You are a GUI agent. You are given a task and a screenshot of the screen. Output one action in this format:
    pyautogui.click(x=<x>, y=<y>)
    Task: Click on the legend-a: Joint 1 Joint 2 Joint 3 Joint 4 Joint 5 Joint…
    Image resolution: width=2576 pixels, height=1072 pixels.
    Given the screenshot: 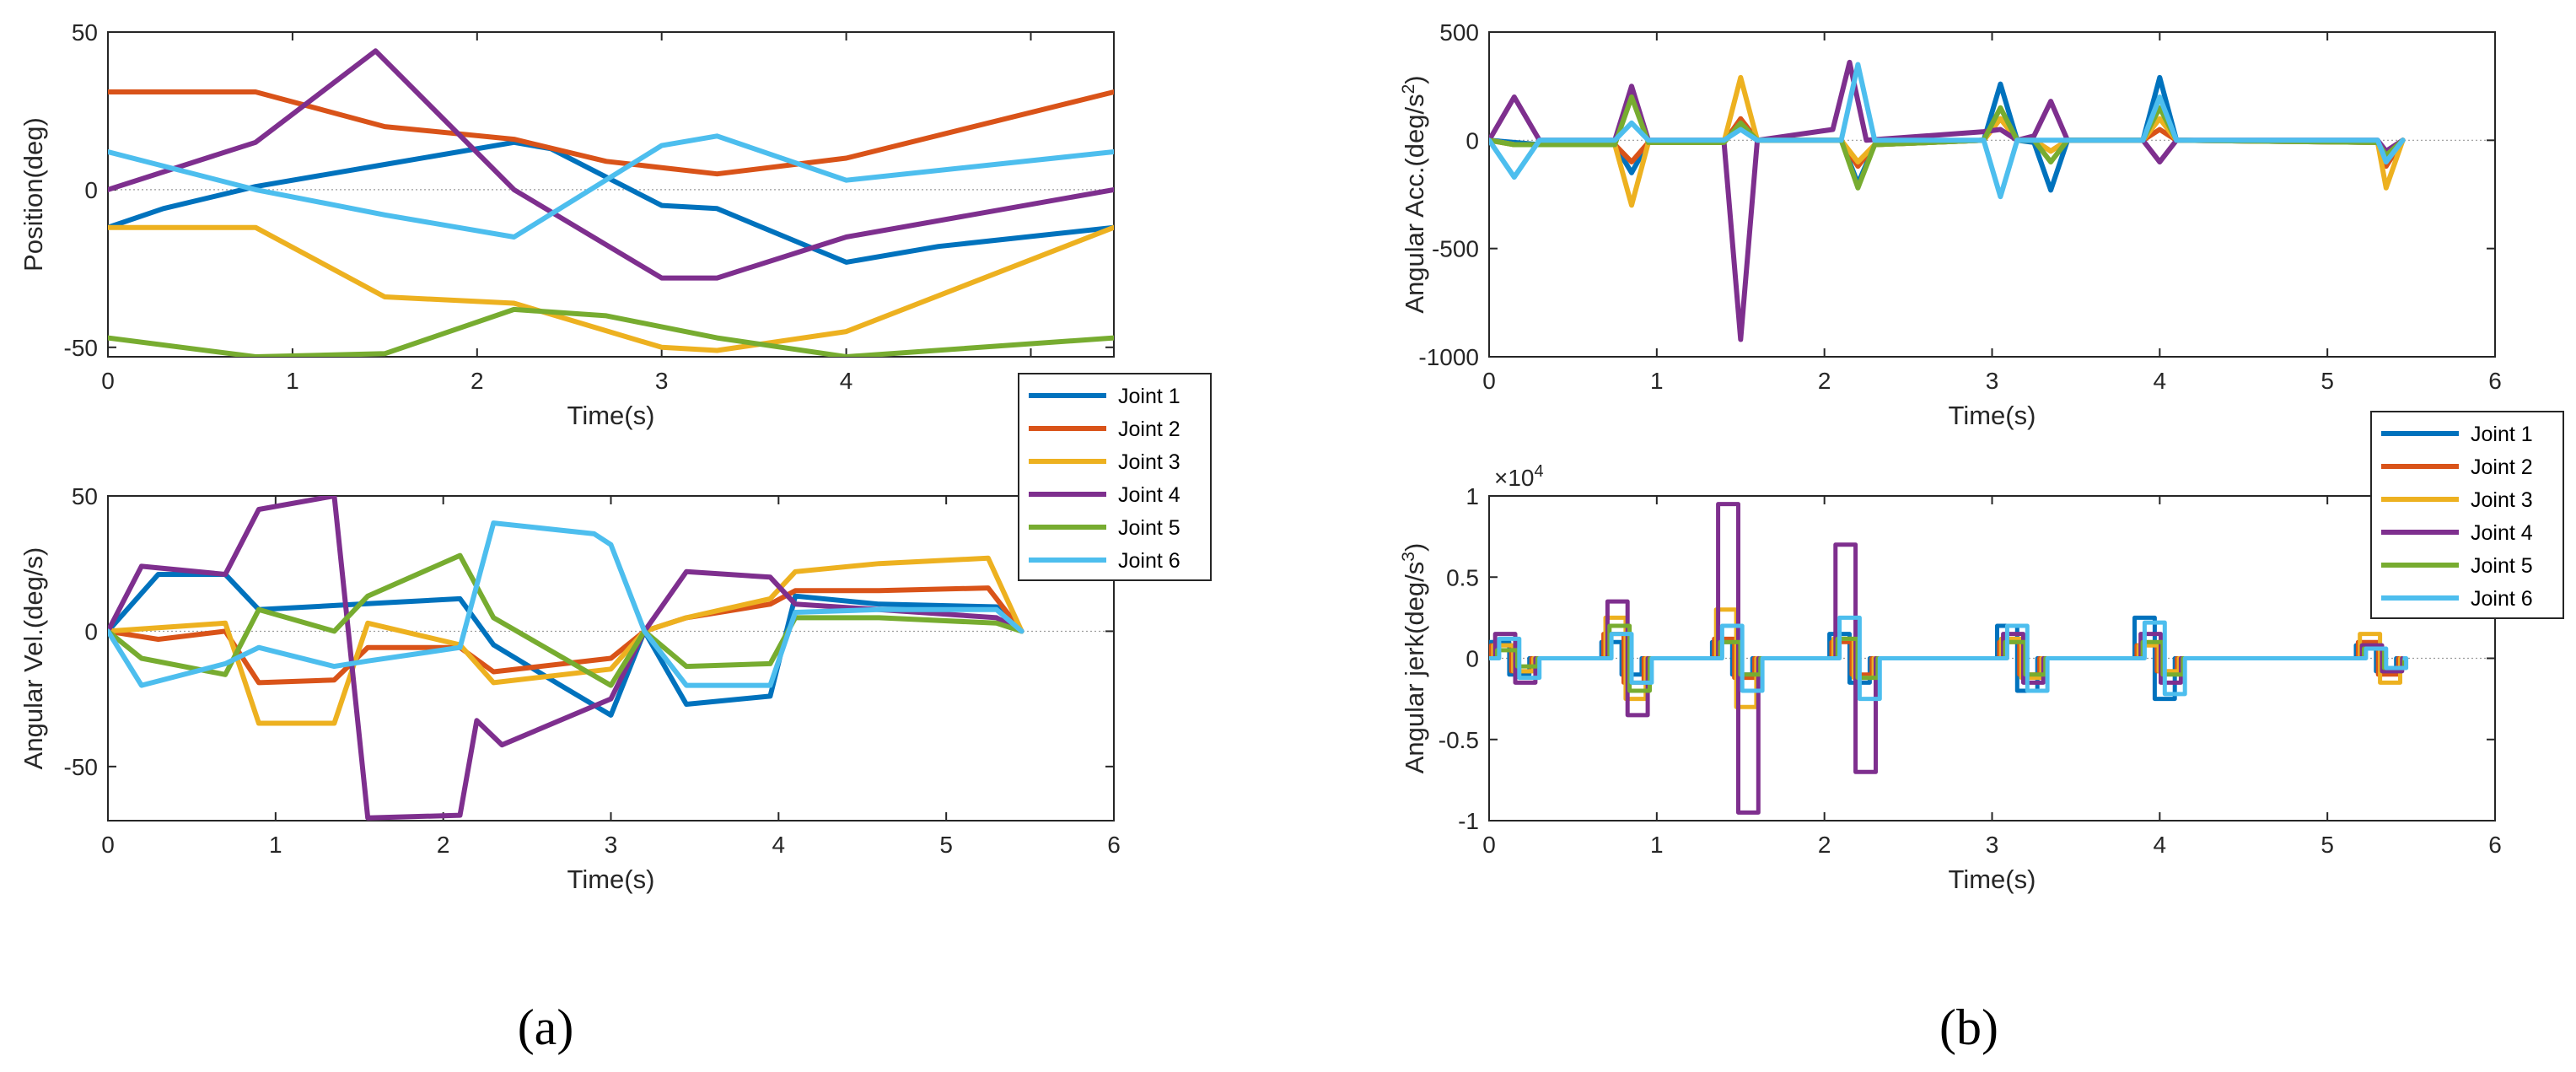 What is the action you would take?
    pyautogui.click(x=1115, y=477)
    